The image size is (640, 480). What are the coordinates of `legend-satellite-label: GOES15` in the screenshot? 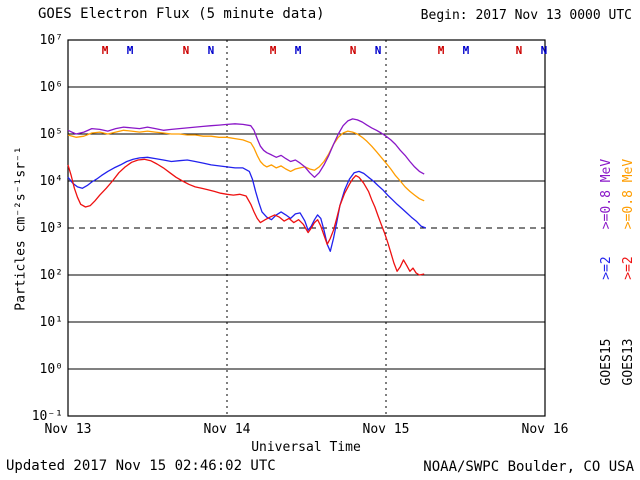 It's located at (606, 362).